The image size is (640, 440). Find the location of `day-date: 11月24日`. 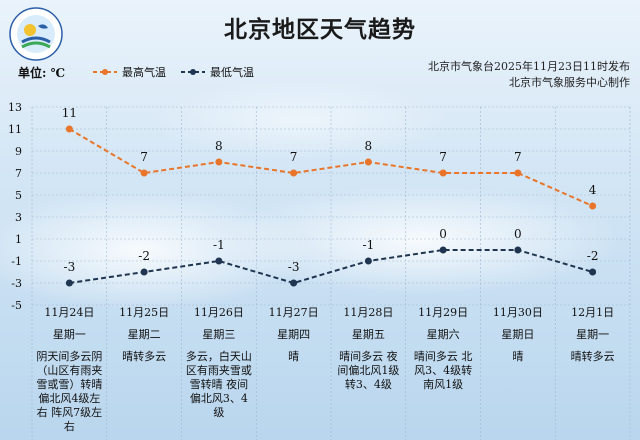

day-date: 11月24日 is located at coordinates (69, 312).